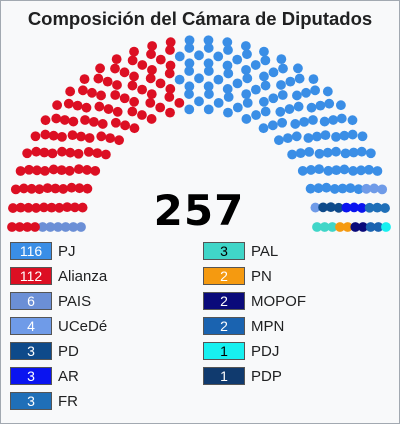 The height and width of the screenshot is (424, 400). I want to click on total-seats: 257, so click(199, 210).